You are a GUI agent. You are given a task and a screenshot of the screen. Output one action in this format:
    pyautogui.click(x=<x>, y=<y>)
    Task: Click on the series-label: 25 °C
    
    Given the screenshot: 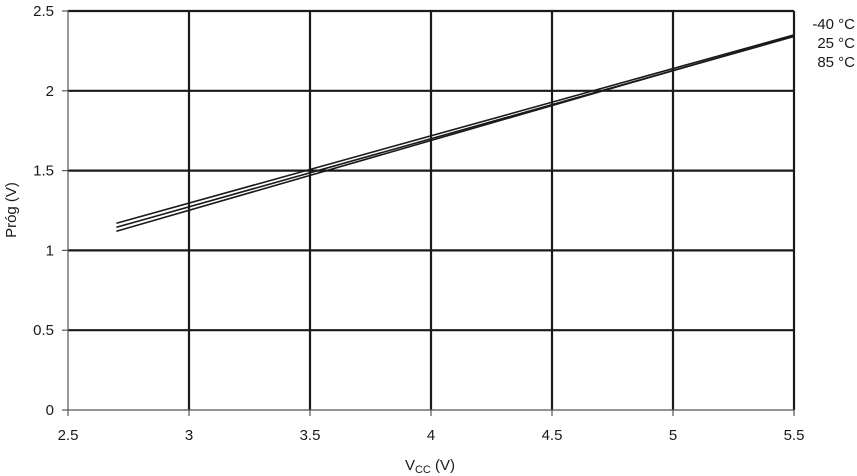 What is the action you would take?
    pyautogui.click(x=836, y=43)
    